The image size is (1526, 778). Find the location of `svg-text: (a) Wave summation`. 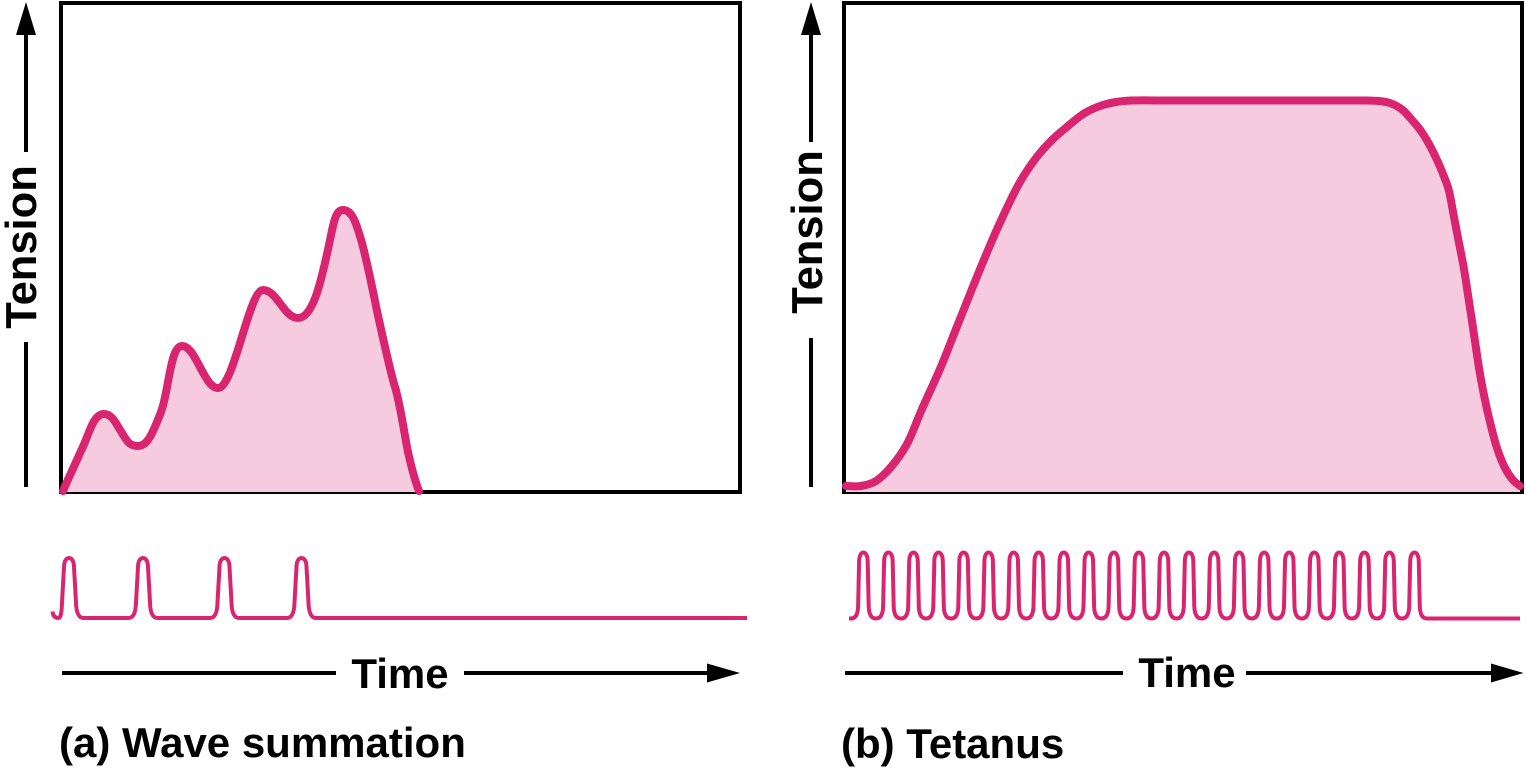

svg-text: (a) Wave summation is located at coordinates (262, 742).